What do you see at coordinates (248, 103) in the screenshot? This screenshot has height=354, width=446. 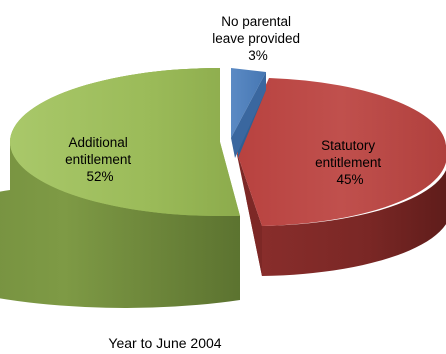 I see `slice-no-leave-top` at bounding box center [248, 103].